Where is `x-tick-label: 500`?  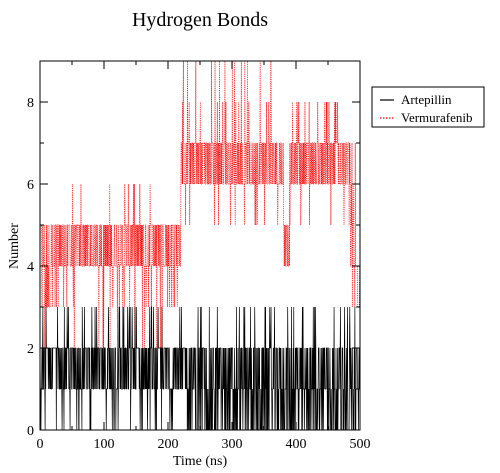 x-tick-label: 500 is located at coordinates (360, 444).